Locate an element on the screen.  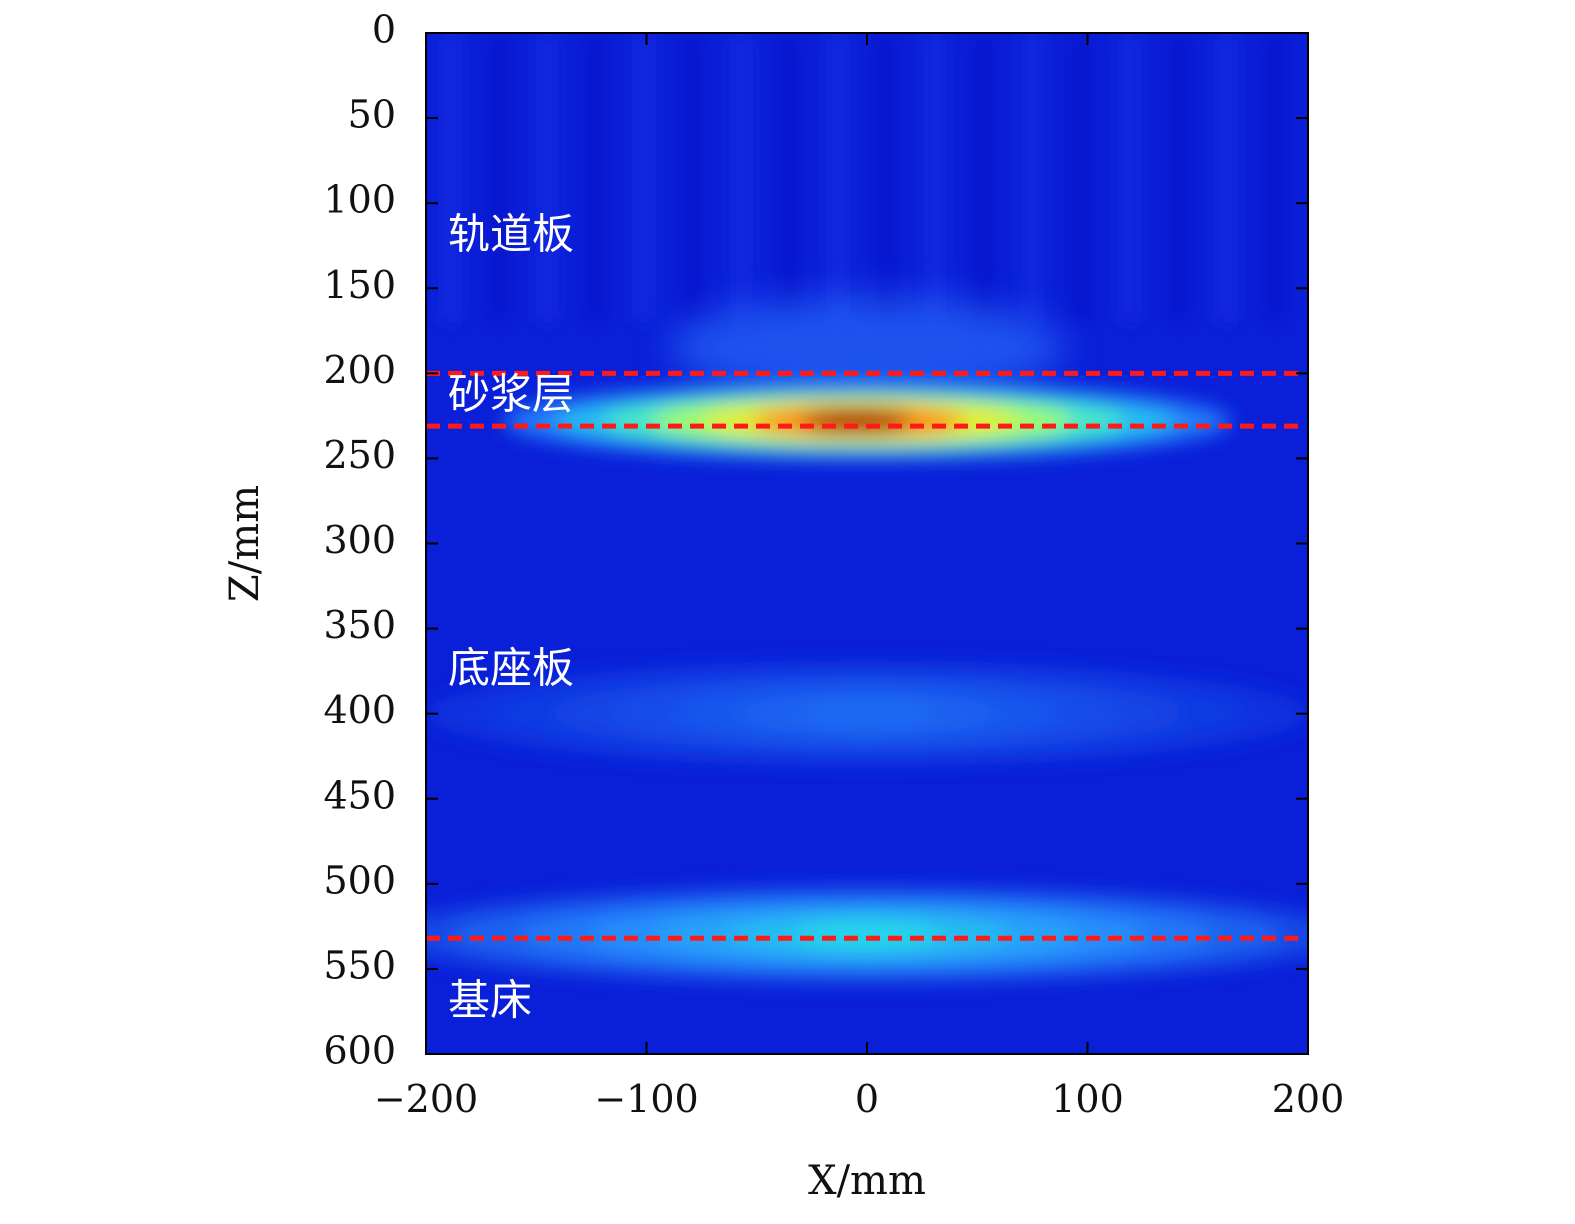
region-label: 底座板 is located at coordinates (511, 668).